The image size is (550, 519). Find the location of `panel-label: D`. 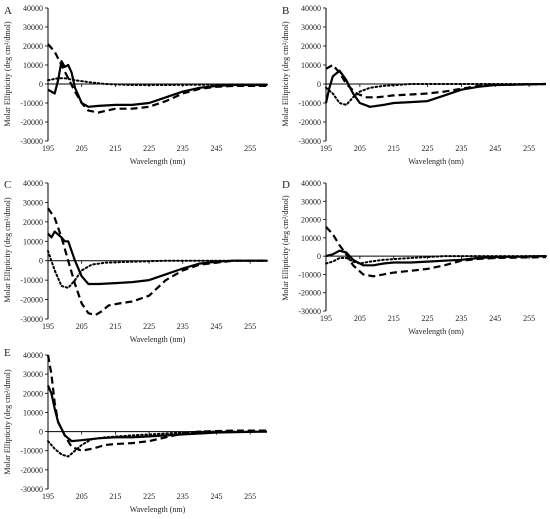

panel-label: D is located at coordinates (286, 185).